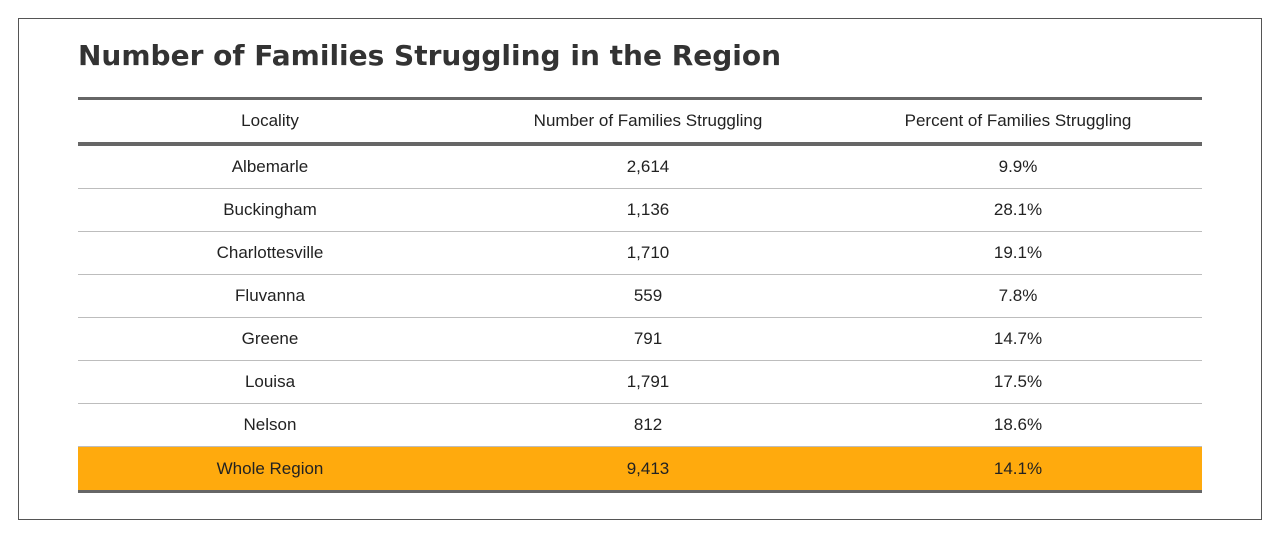 This screenshot has height=540, width=1281. Describe the element at coordinates (1018, 295) in the screenshot. I see `percent-cell: 7.8%` at that location.